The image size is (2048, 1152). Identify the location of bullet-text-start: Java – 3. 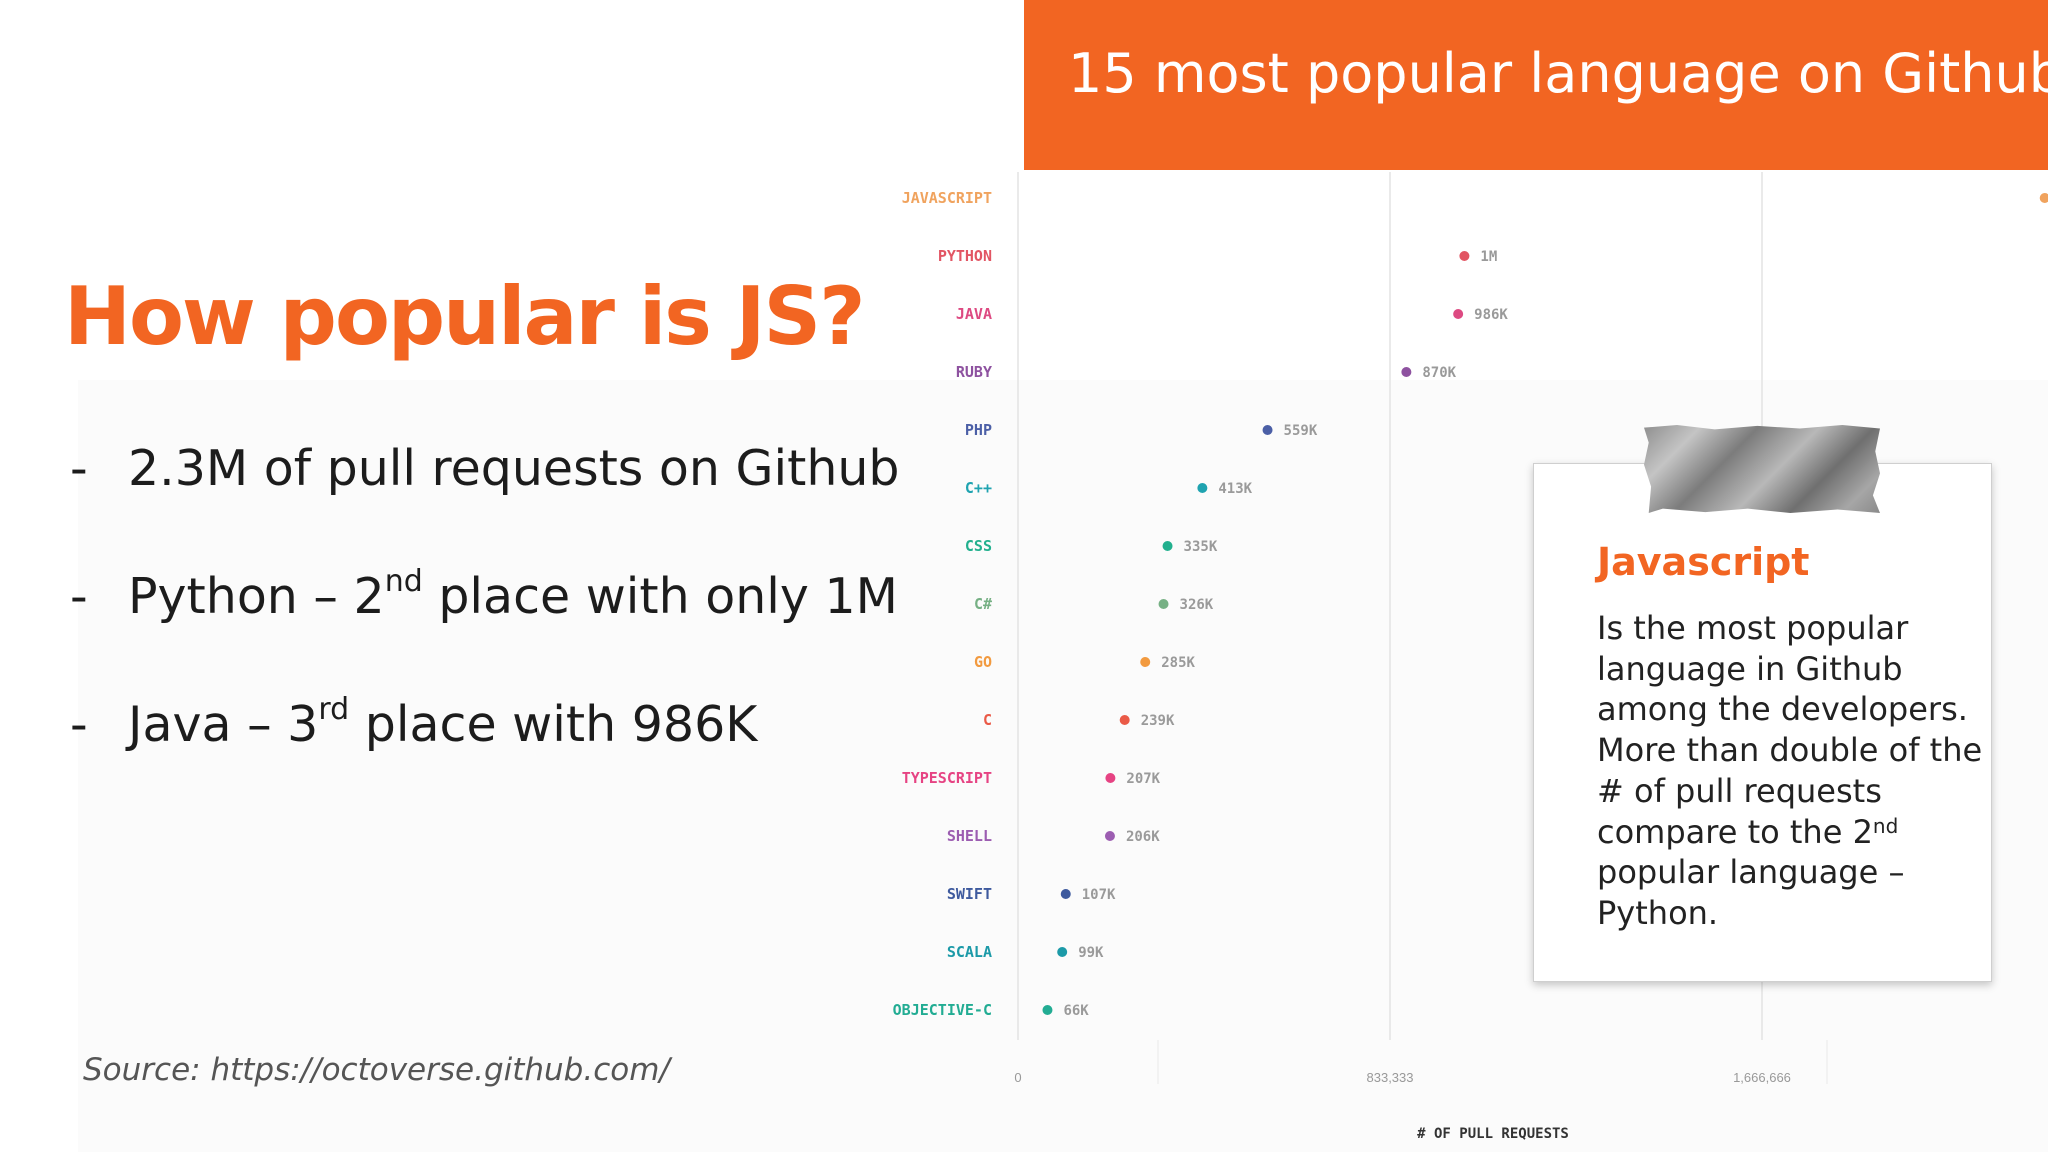
(223, 724).